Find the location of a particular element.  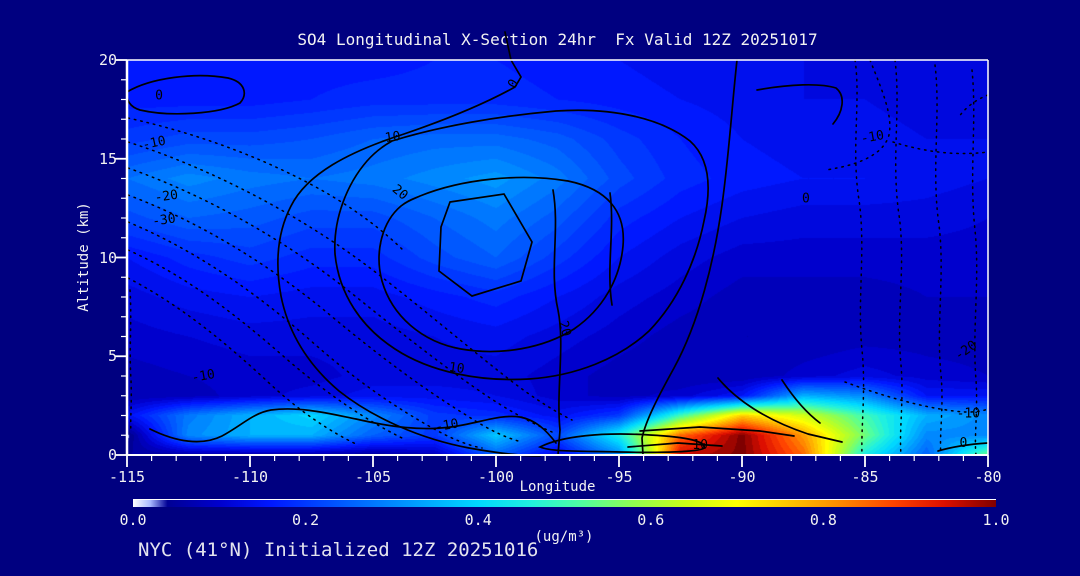

x-tick-label: -95 is located at coordinates (619, 477).